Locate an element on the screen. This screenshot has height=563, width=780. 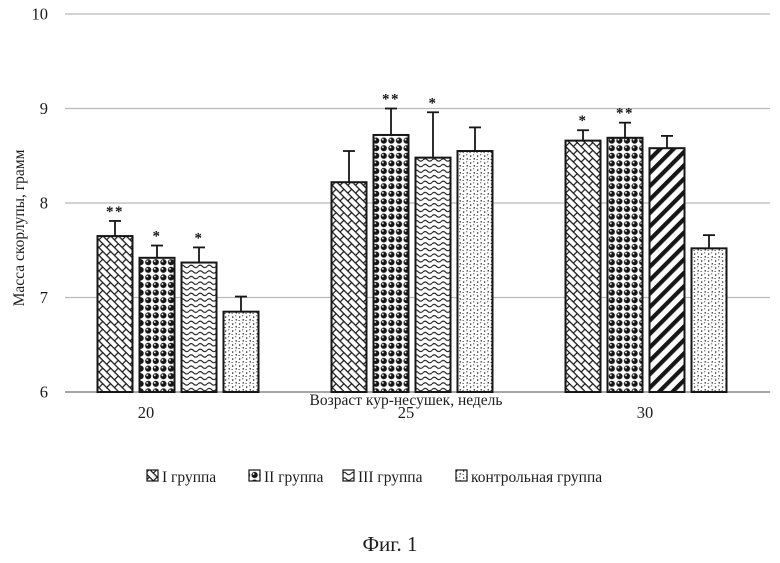
legend-item: II группа is located at coordinates (285, 477).